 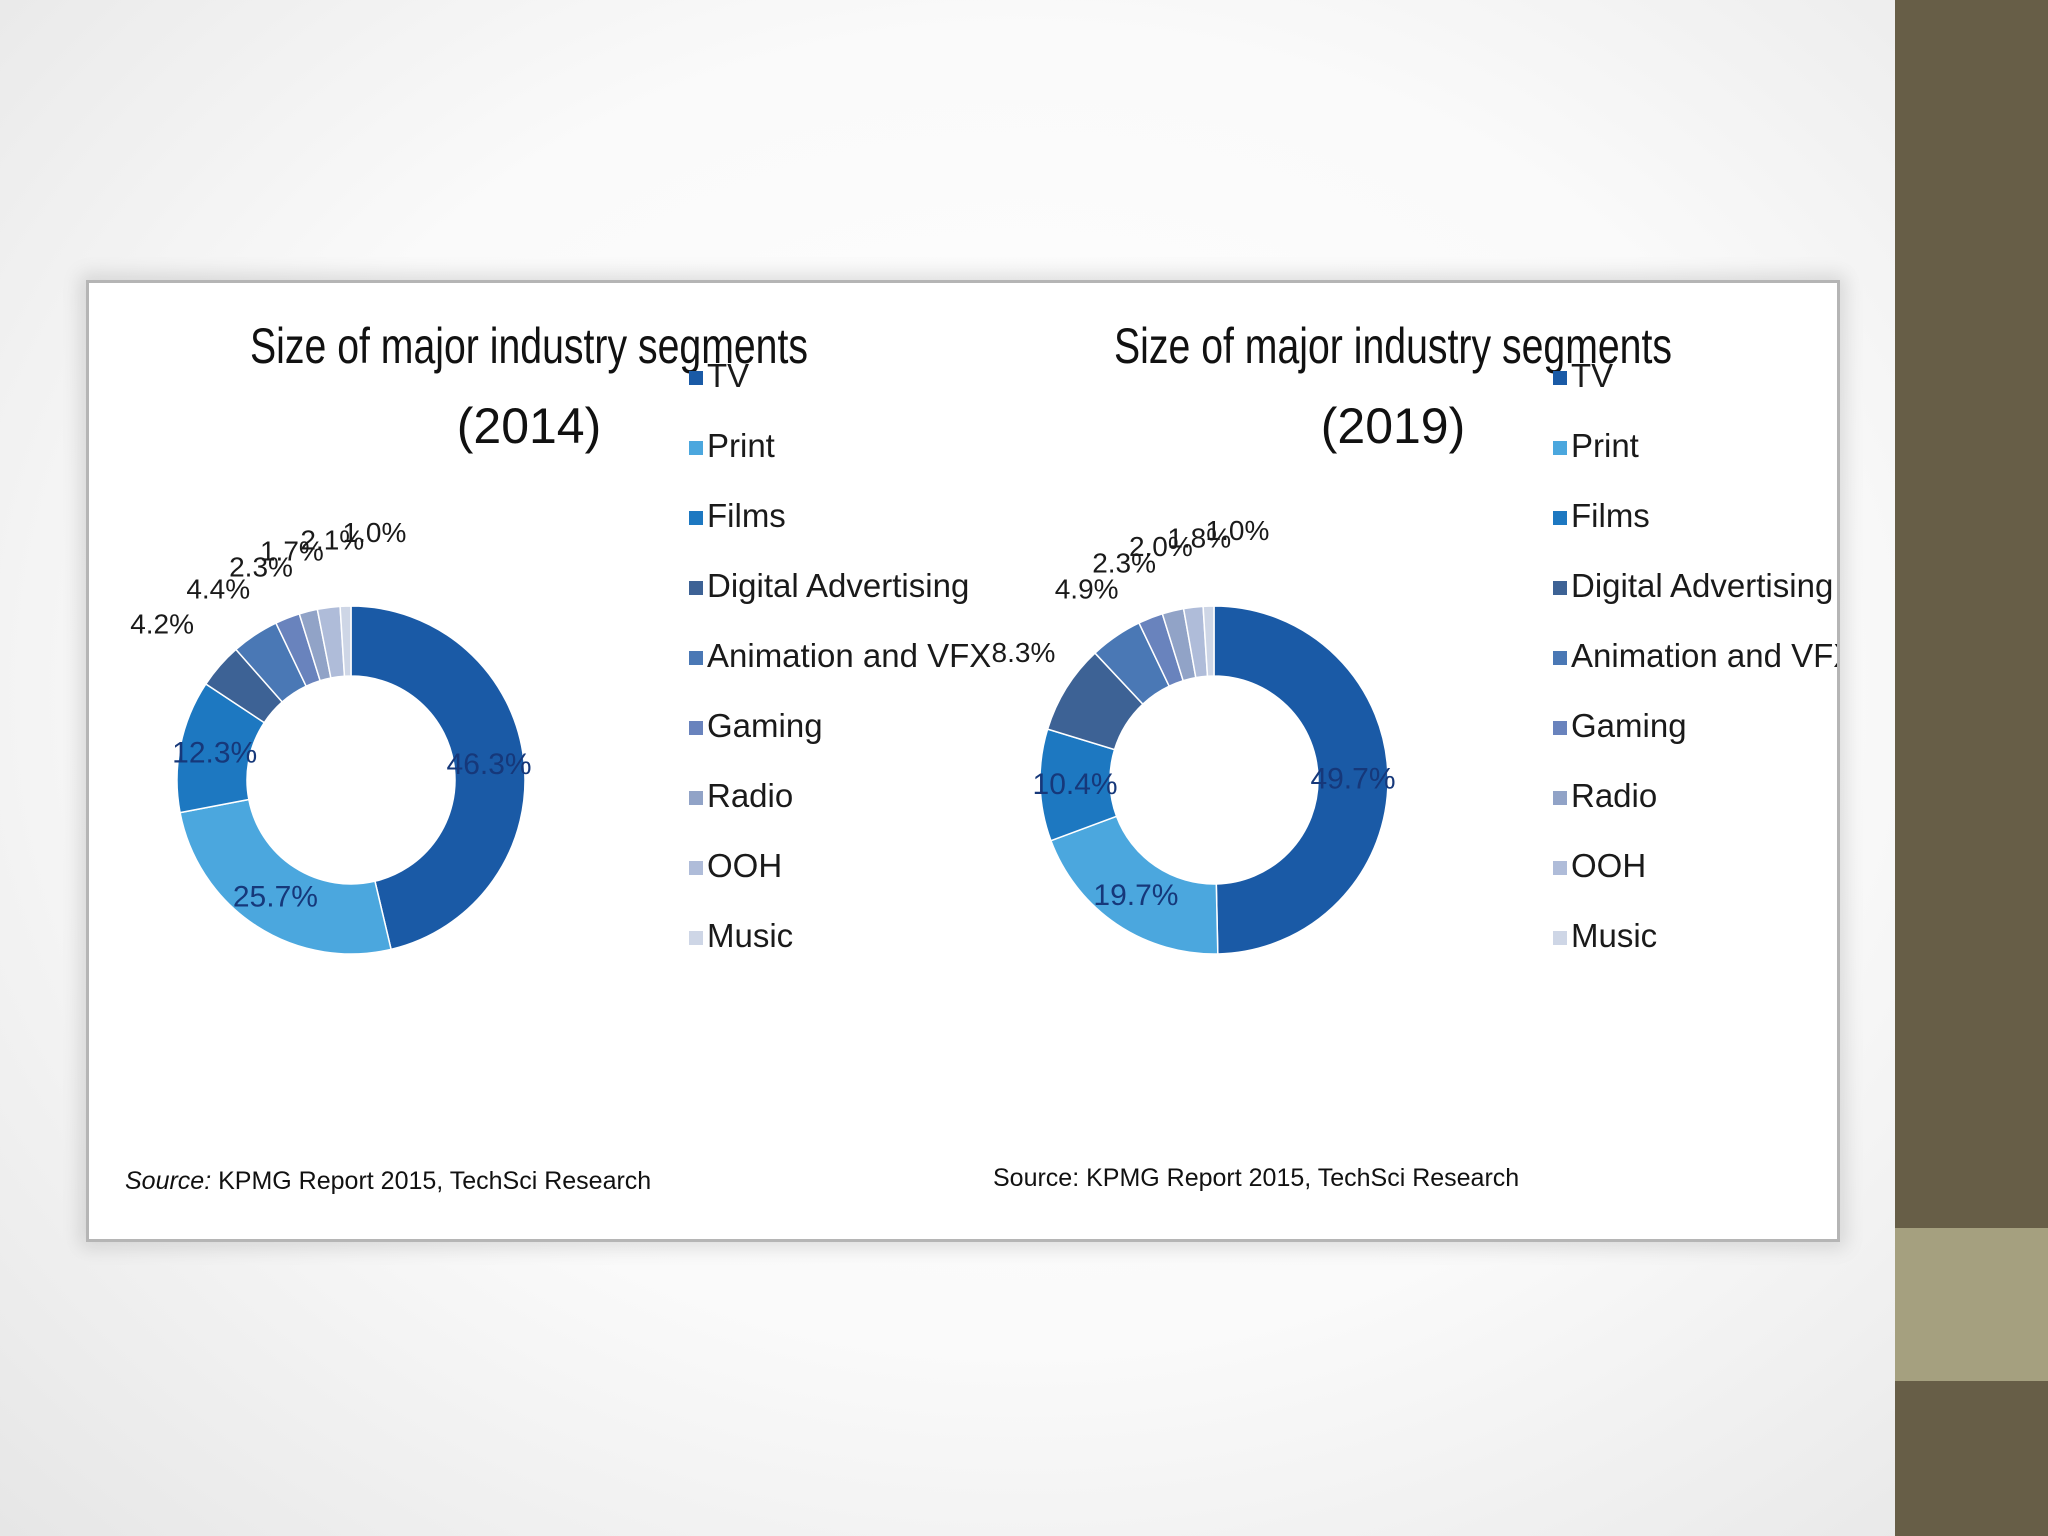 I want to click on chart-2014-source-text: KPMG Report 2015, TechSci Research, so click(x=431, y=1181).